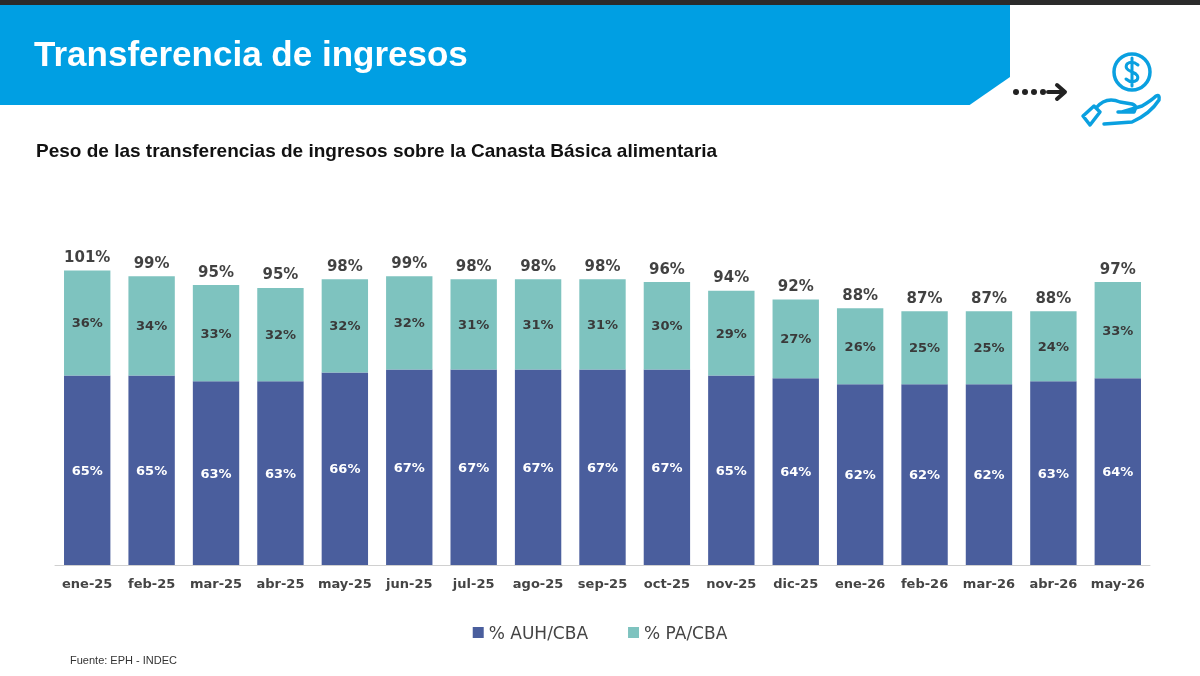 Image resolution: width=1200 pixels, height=676 pixels. Describe the element at coordinates (251, 54) in the screenshot. I see `chart-title: Transferencia de ingresos` at that location.